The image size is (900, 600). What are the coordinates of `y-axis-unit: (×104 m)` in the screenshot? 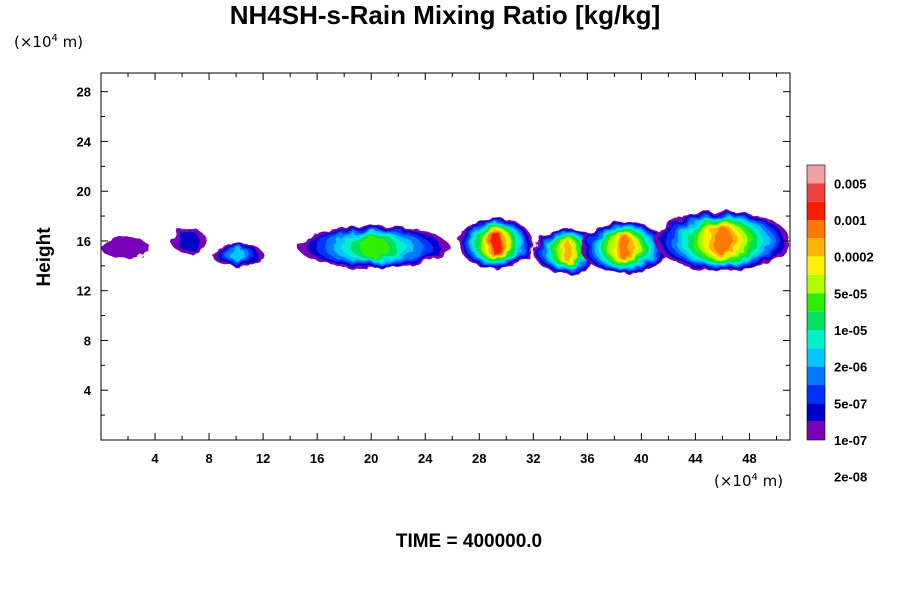 It's located at (49, 42).